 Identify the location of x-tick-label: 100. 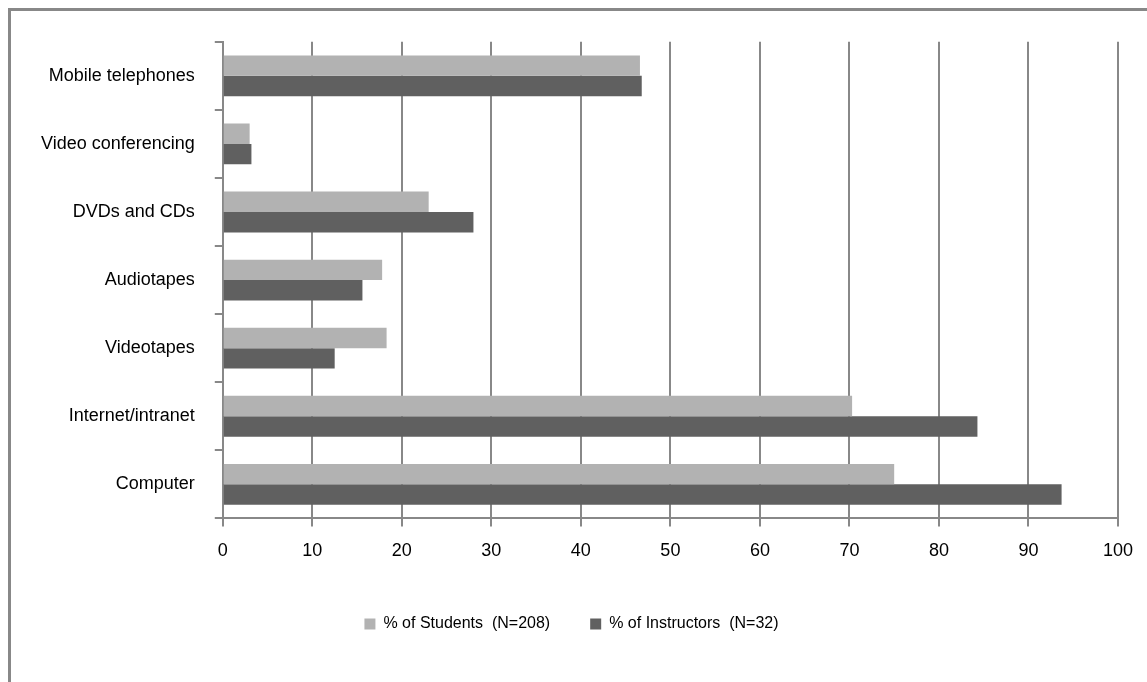
(1118, 550).